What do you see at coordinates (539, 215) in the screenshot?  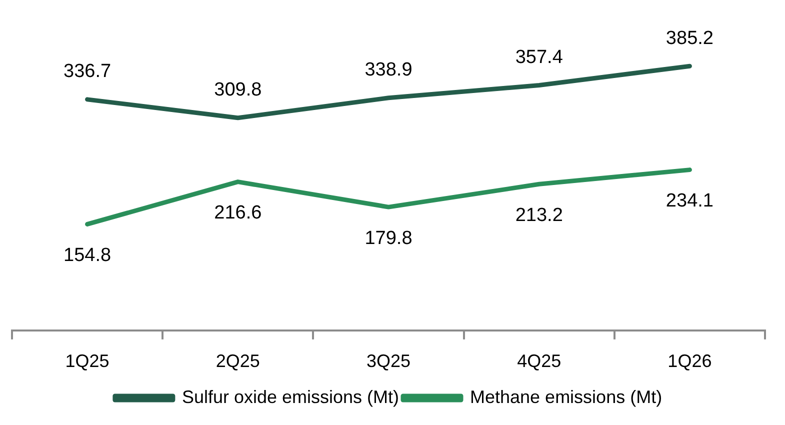 I see `data-label: 213.2` at bounding box center [539, 215].